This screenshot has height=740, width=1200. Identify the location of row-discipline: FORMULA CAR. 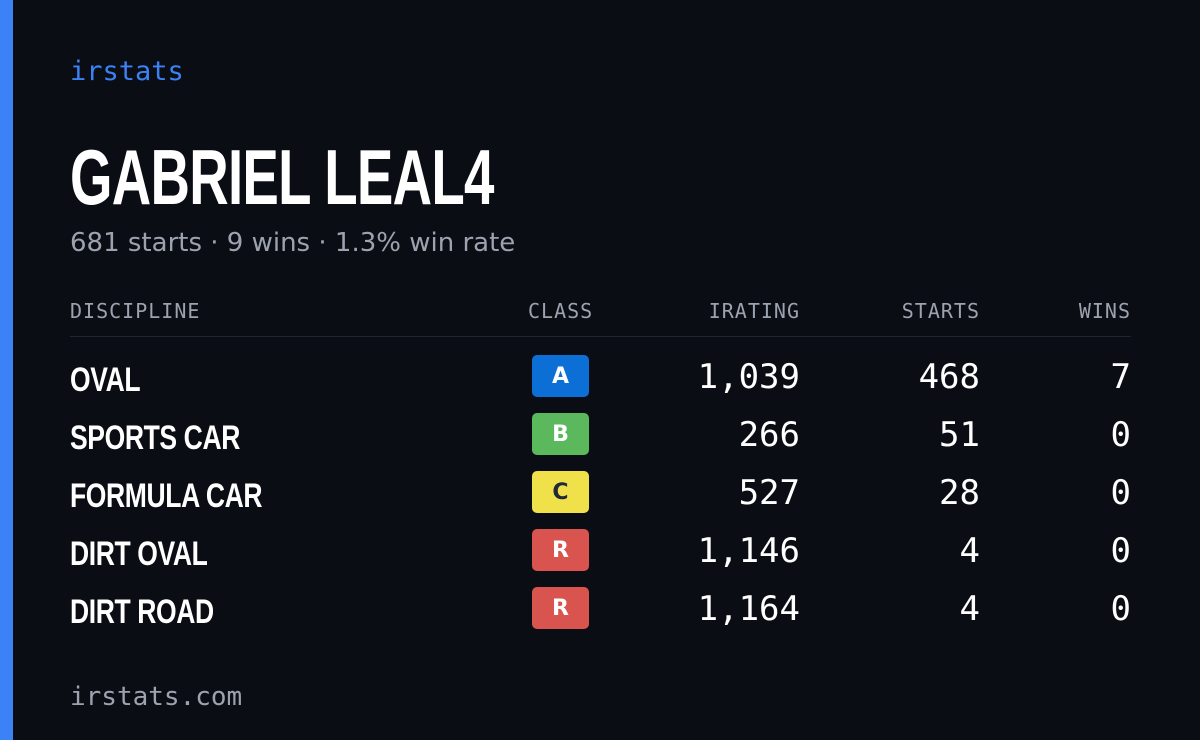
(166, 496).